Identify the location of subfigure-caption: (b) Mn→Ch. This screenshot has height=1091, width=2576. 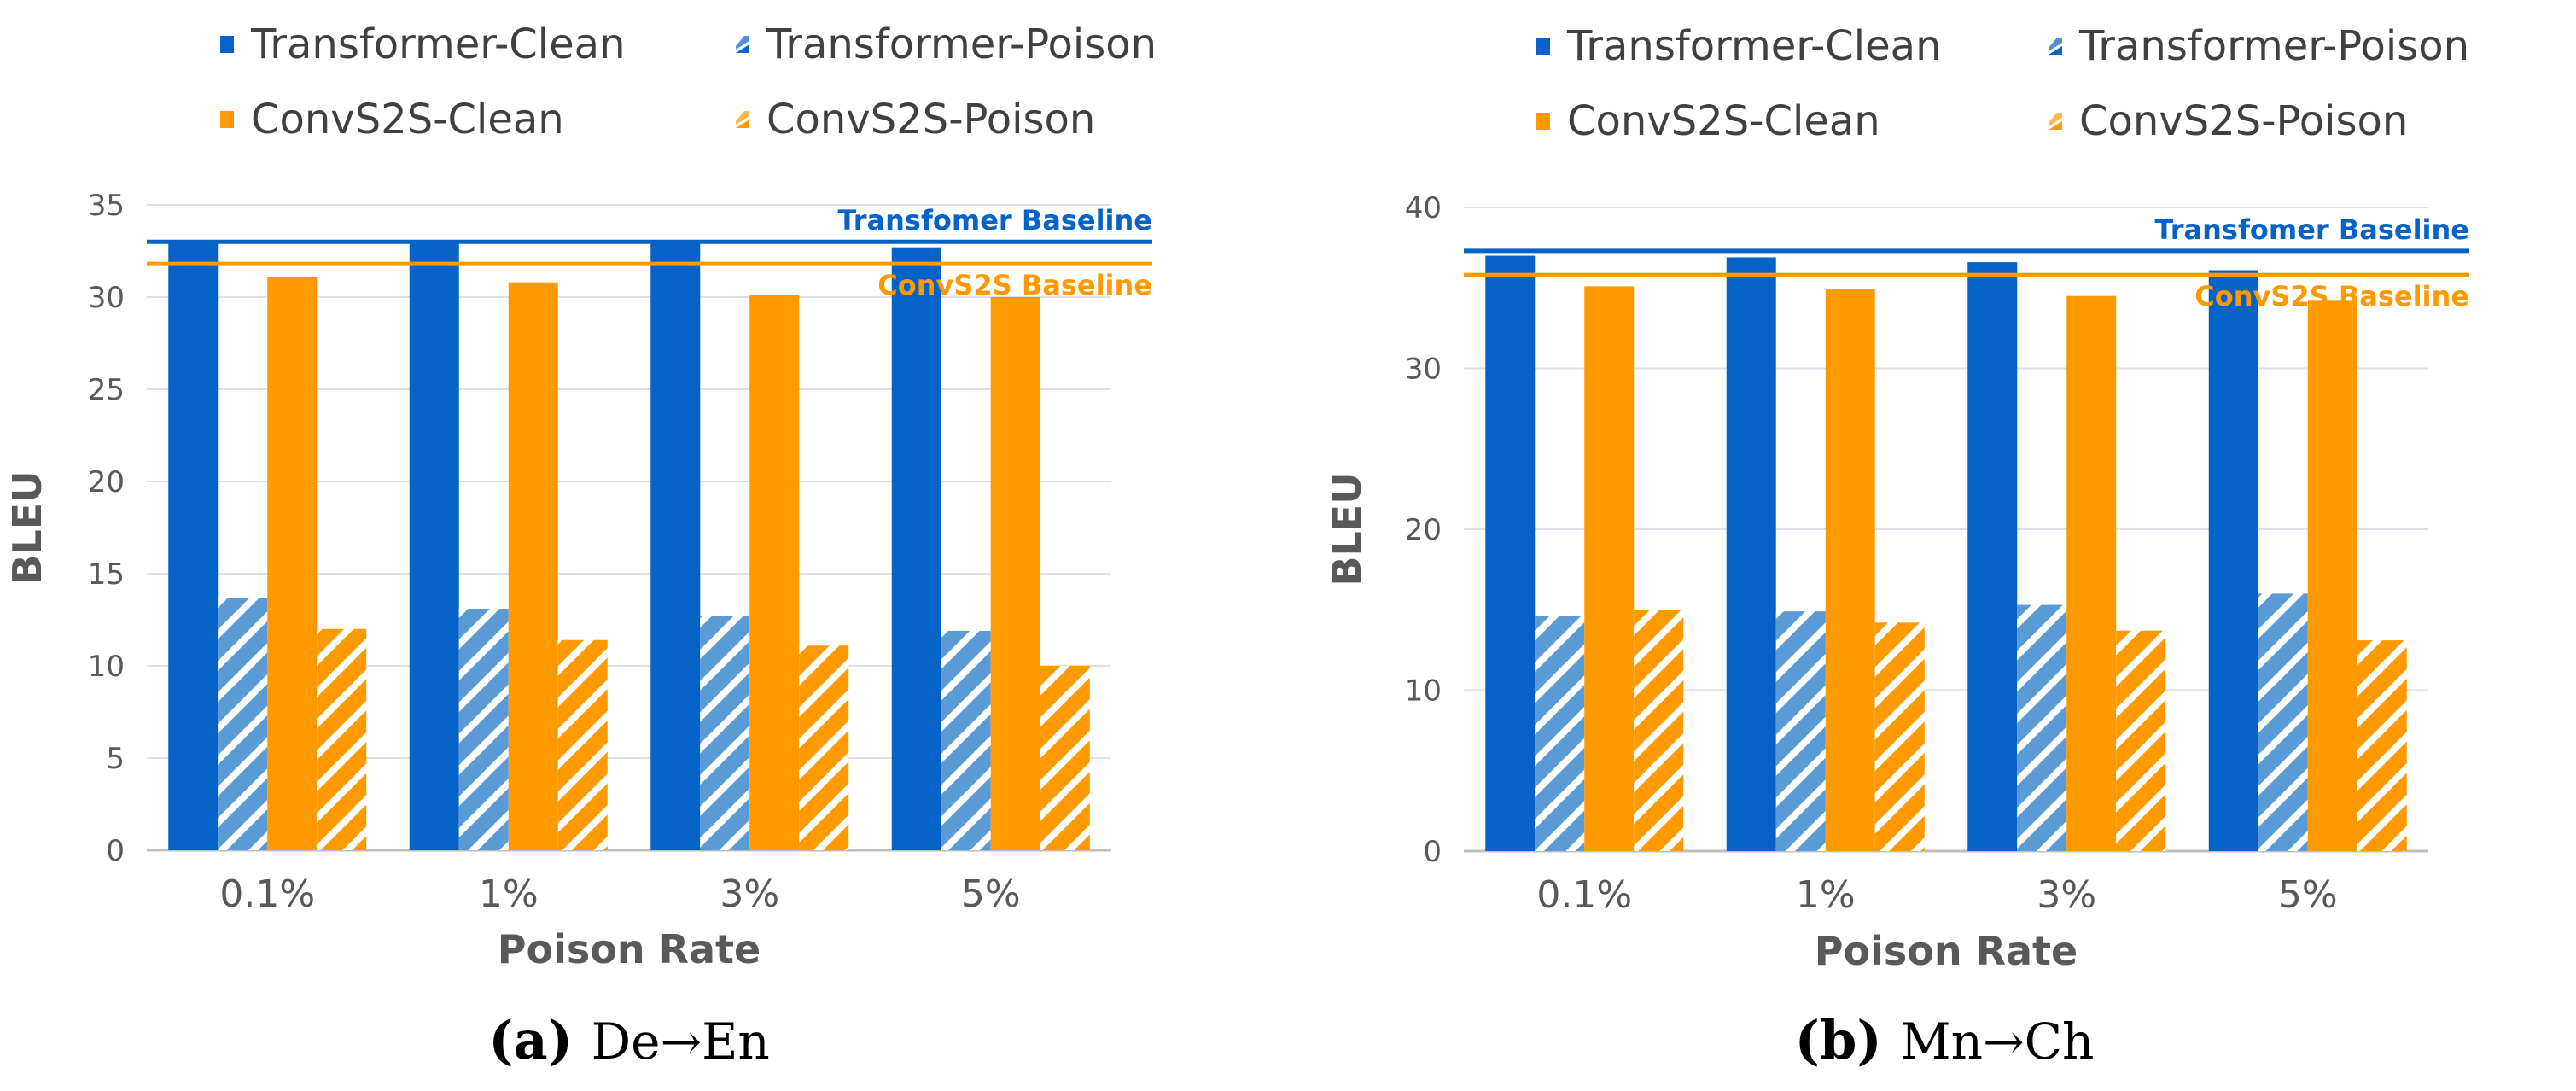
(1945, 1040).